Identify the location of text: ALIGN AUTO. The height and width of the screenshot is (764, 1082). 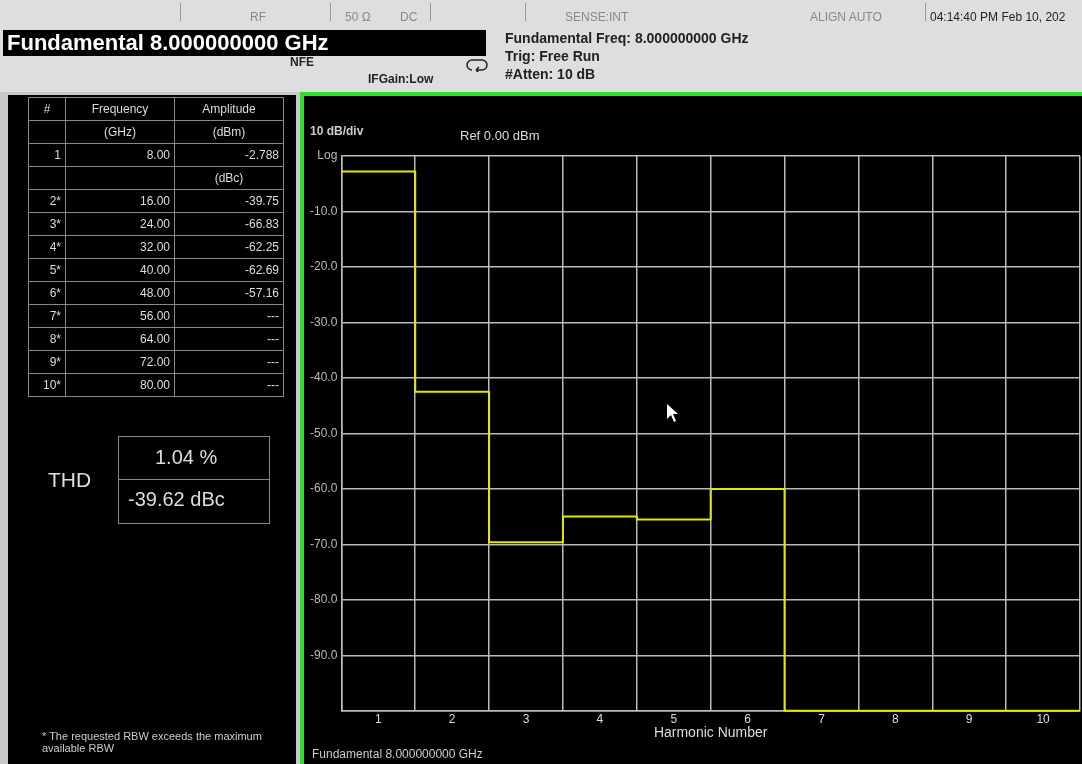
(846, 17).